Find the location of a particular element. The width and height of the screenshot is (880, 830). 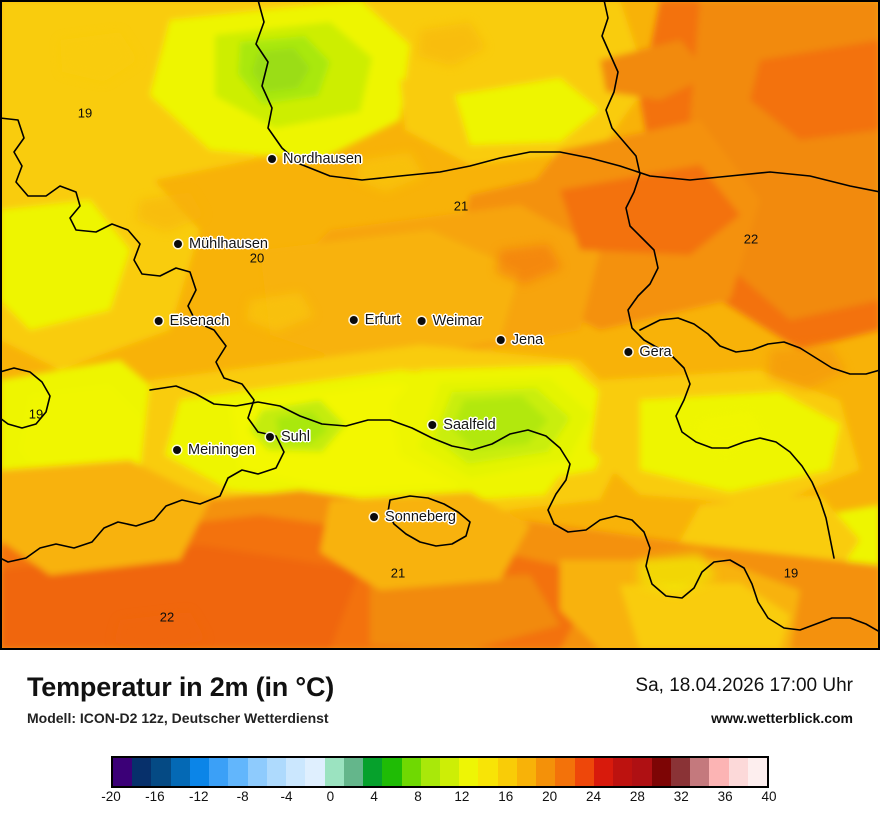

colorbar-tick: 12 is located at coordinates (462, 796).